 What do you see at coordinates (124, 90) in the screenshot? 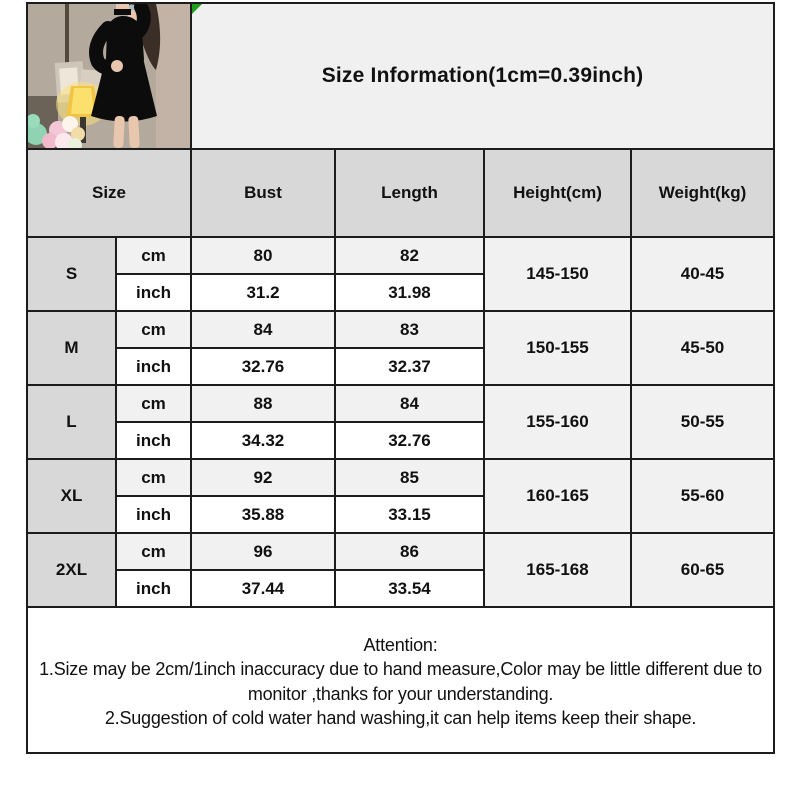
I see `skirt` at bounding box center [124, 90].